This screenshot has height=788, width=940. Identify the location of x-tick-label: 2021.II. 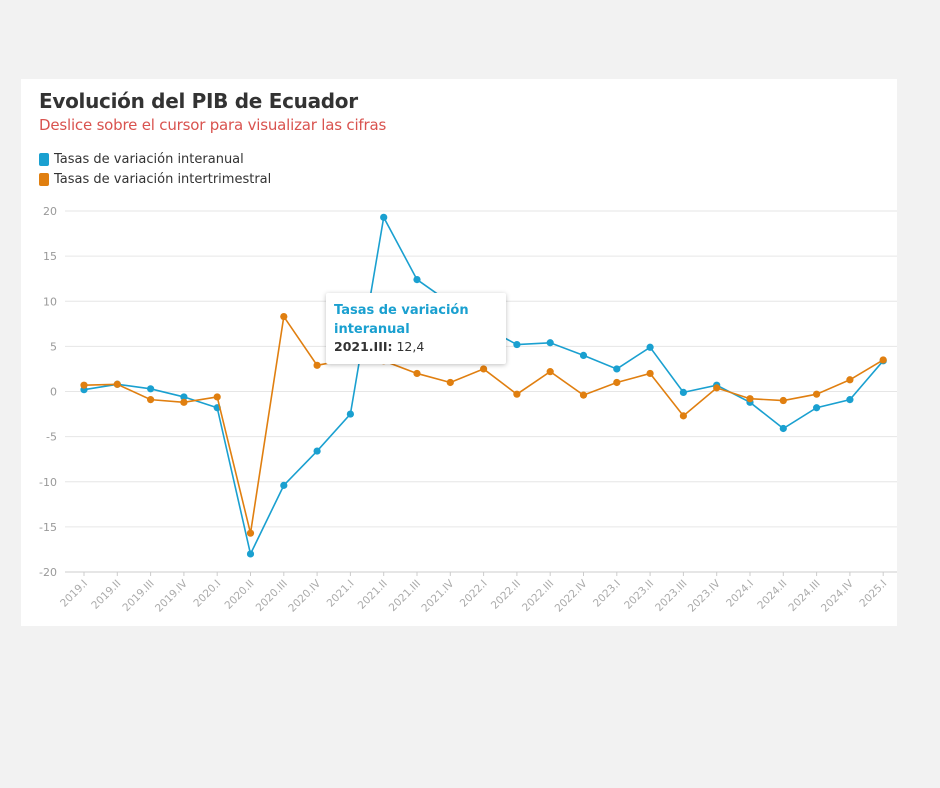
(373, 595).